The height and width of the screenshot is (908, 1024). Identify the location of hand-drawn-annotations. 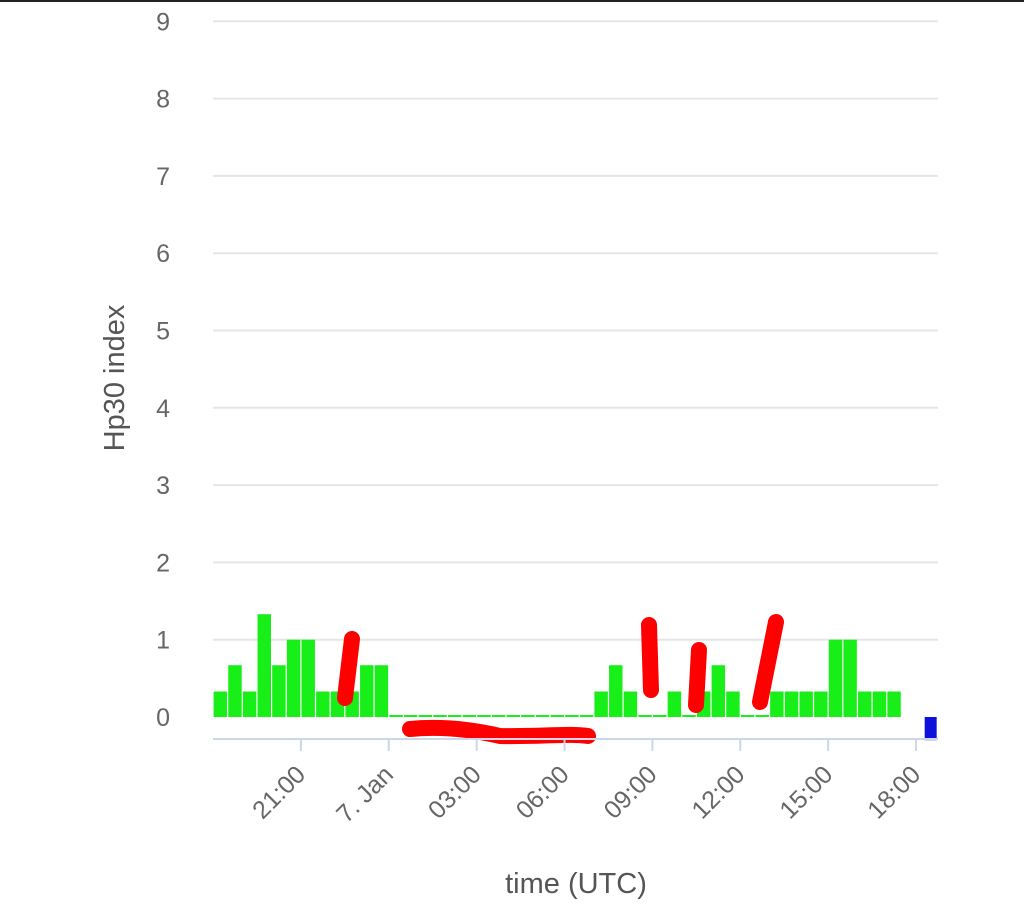
(560, 679).